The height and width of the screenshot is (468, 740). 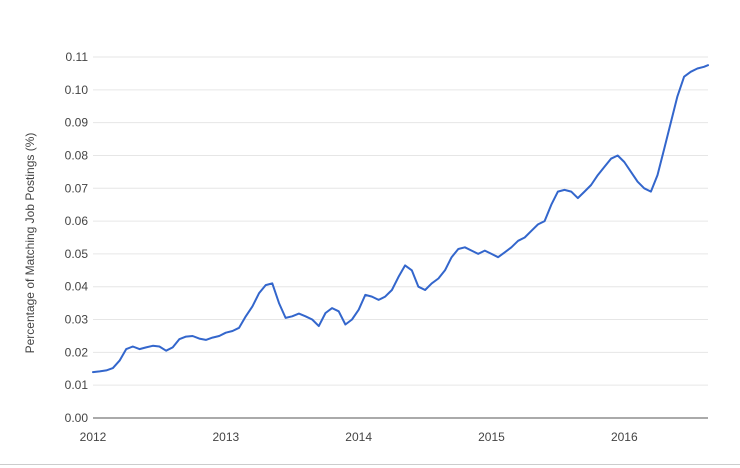 I want to click on x-tick-label: 2013, so click(x=225, y=437).